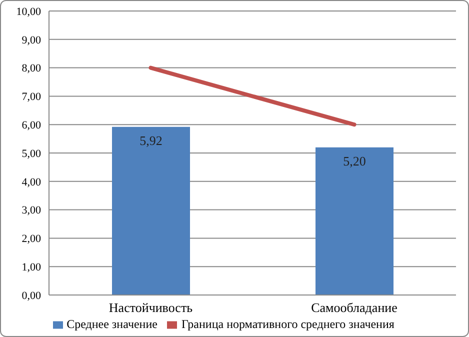 The height and width of the screenshot is (337, 469). What do you see at coordinates (32, 126) in the screenshot?
I see `y-tick-label: 6,00` at bounding box center [32, 126].